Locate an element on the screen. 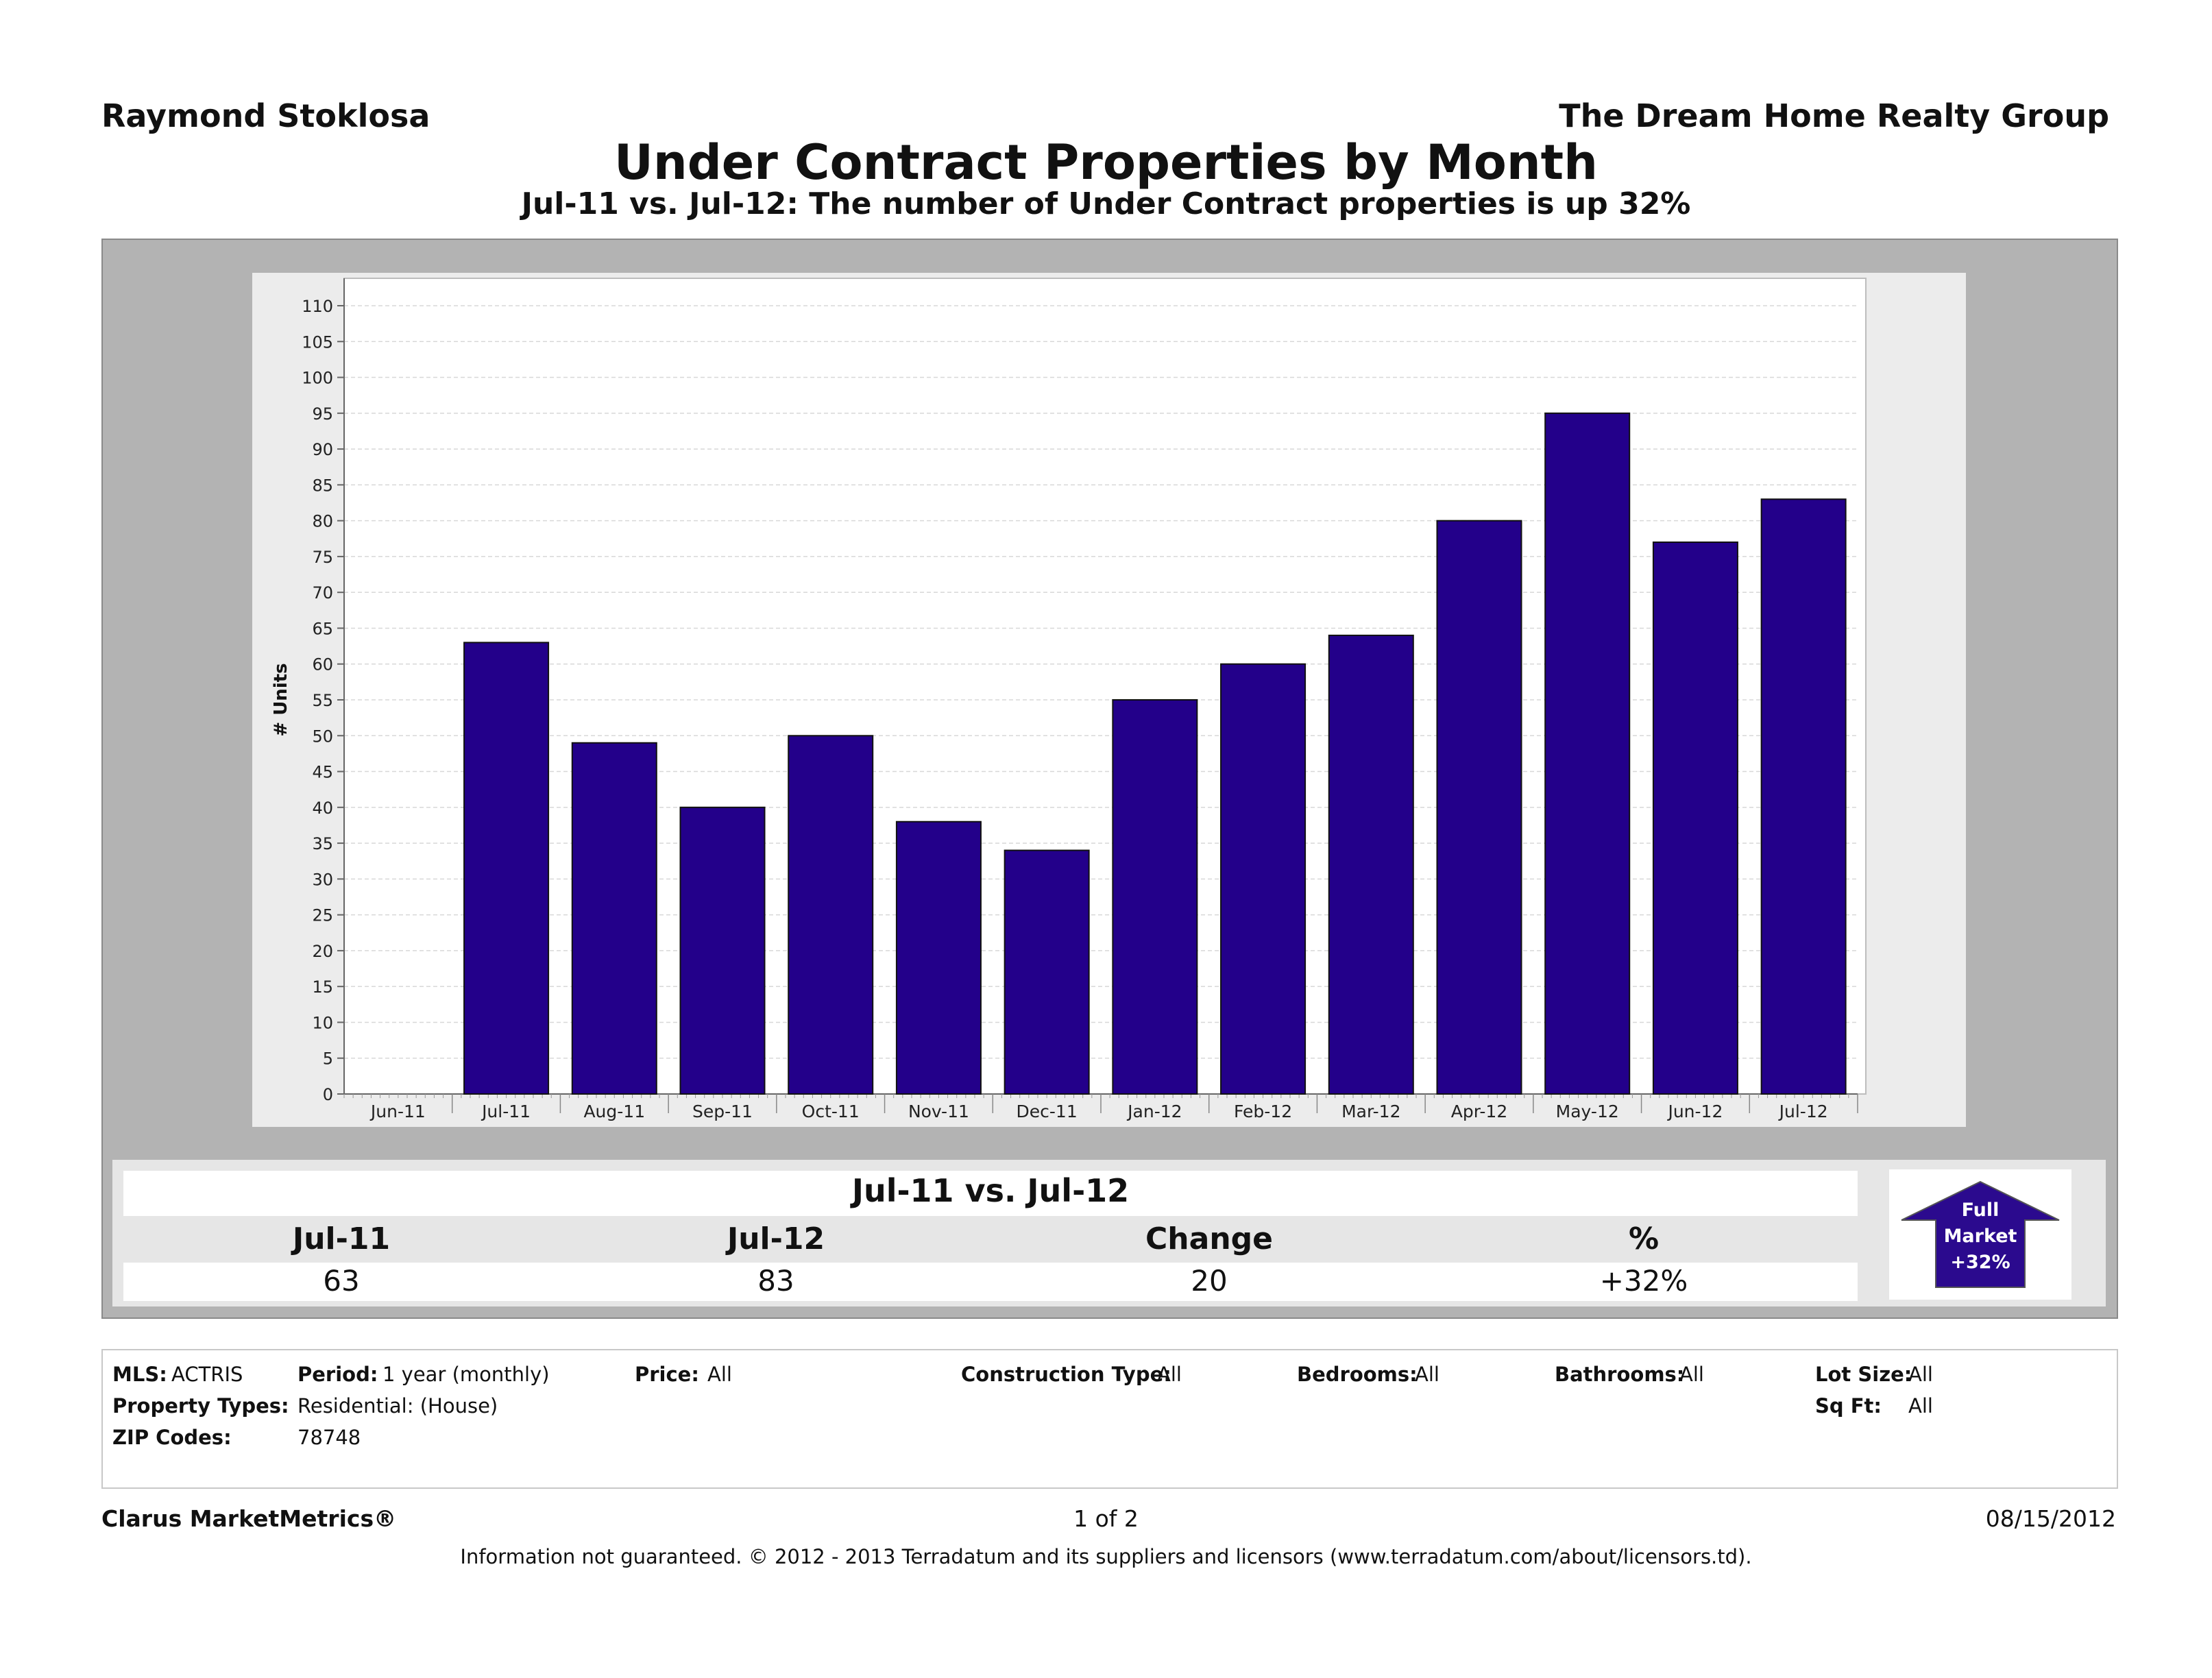 This screenshot has height=1678, width=2212. comparison-value-change: 20 is located at coordinates (1209, 1281).